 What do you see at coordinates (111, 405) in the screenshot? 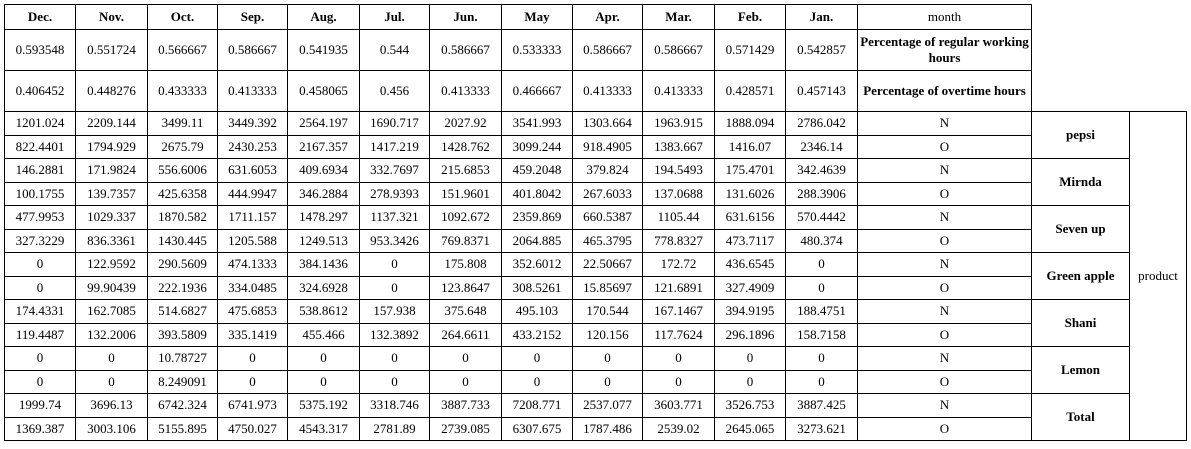
I see `value-cell: 3696.13` at bounding box center [111, 405].